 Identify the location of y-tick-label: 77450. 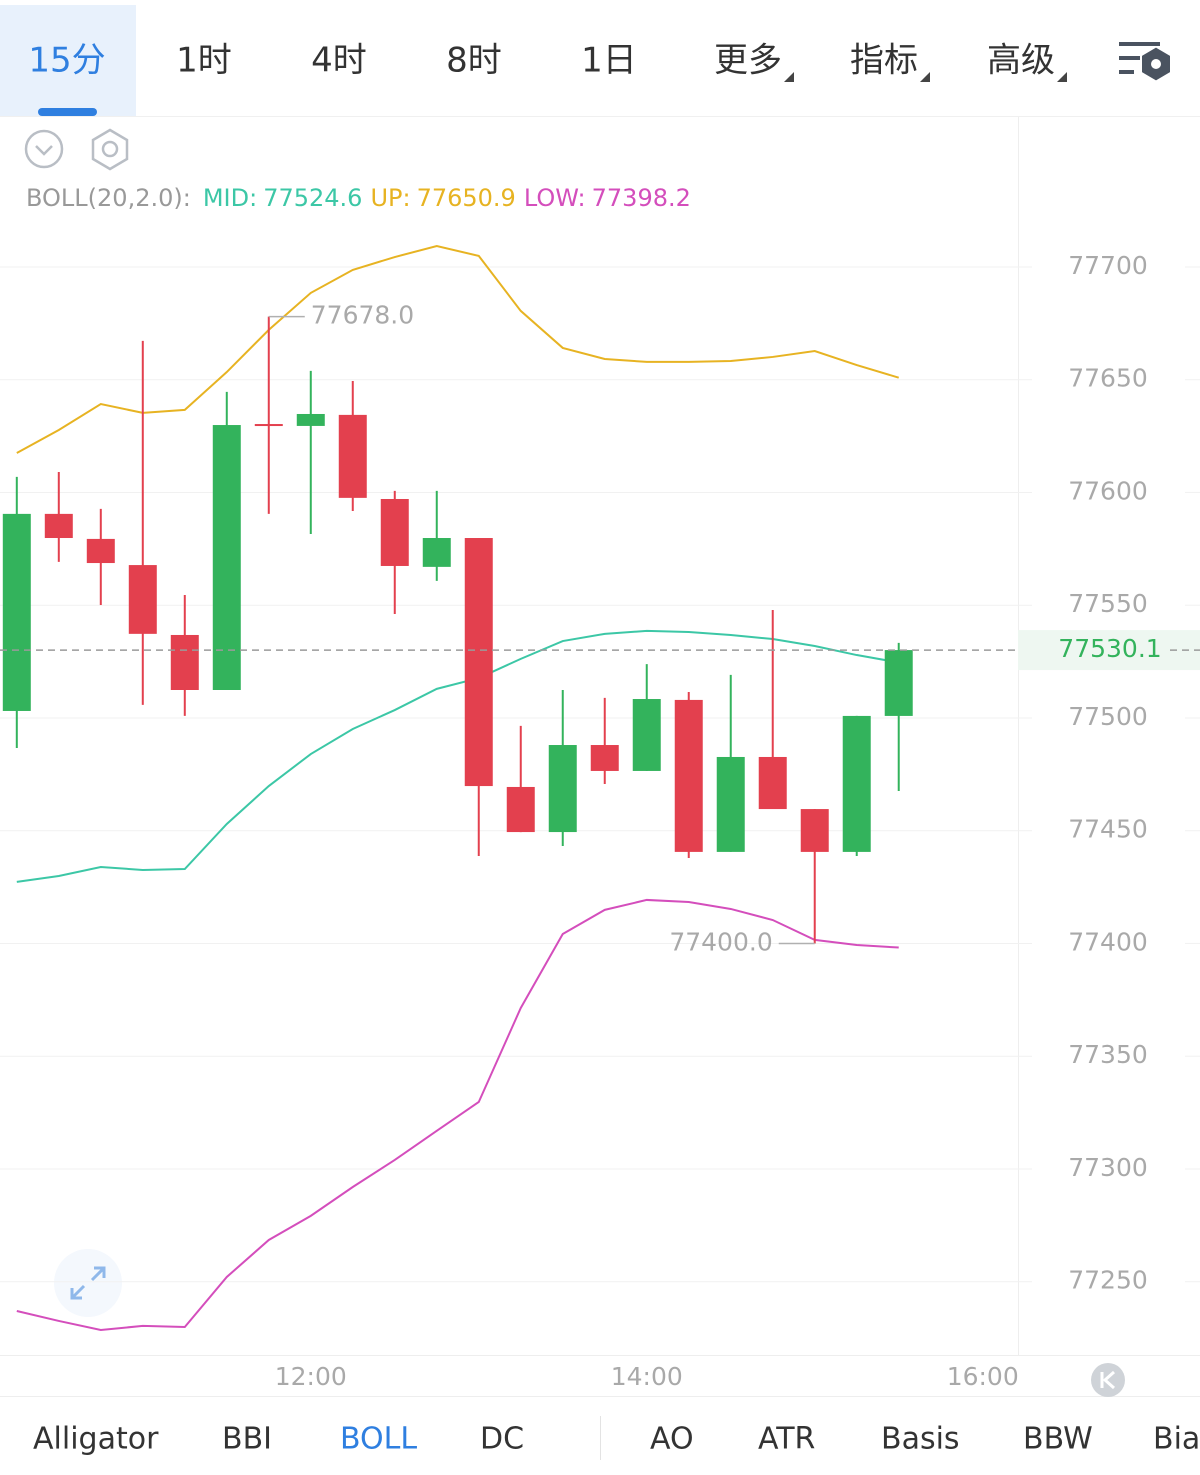
(1108, 829).